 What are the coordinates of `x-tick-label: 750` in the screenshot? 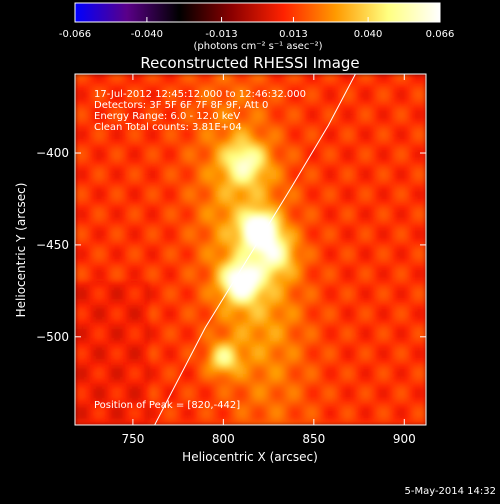 It's located at (132, 439).